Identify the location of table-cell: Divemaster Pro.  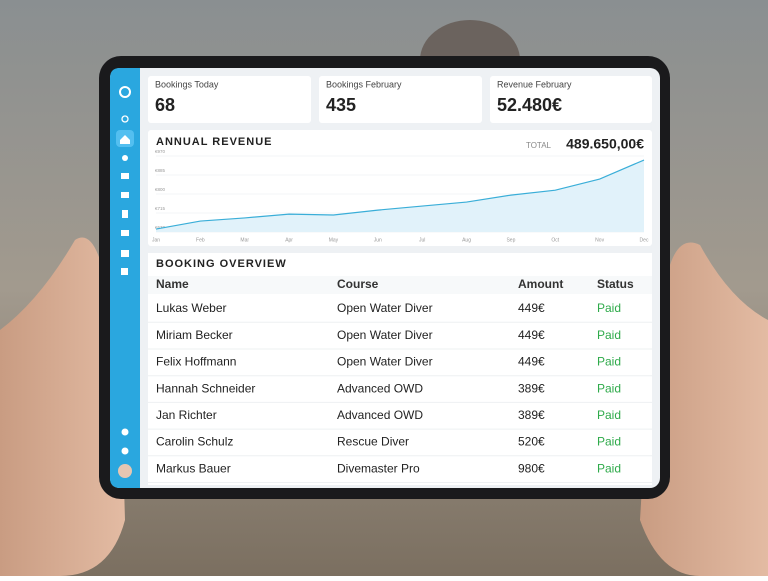
(378, 468).